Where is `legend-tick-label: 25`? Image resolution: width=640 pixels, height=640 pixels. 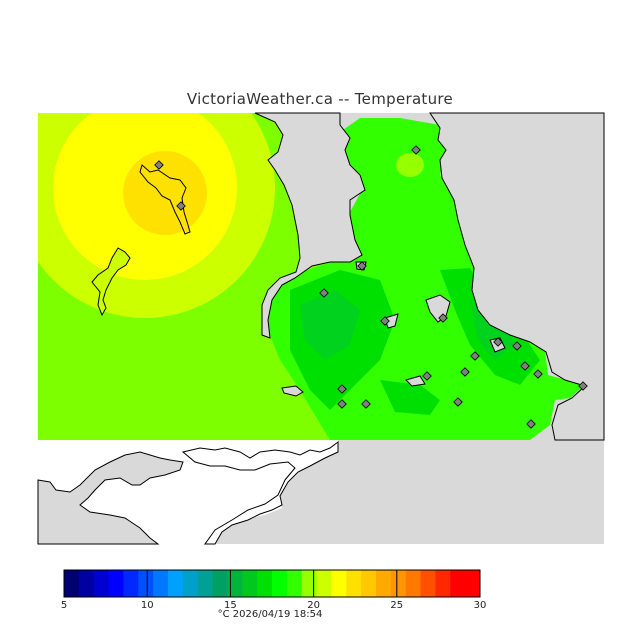 legend-tick-label: 25 is located at coordinates (396, 605).